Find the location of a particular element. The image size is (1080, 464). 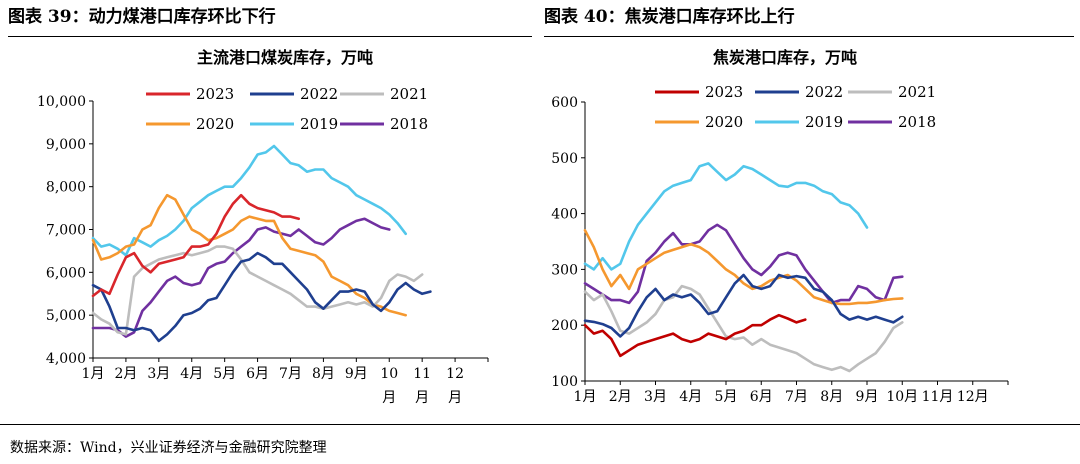

y-tick-label: 6,000 is located at coordinates (66, 273).